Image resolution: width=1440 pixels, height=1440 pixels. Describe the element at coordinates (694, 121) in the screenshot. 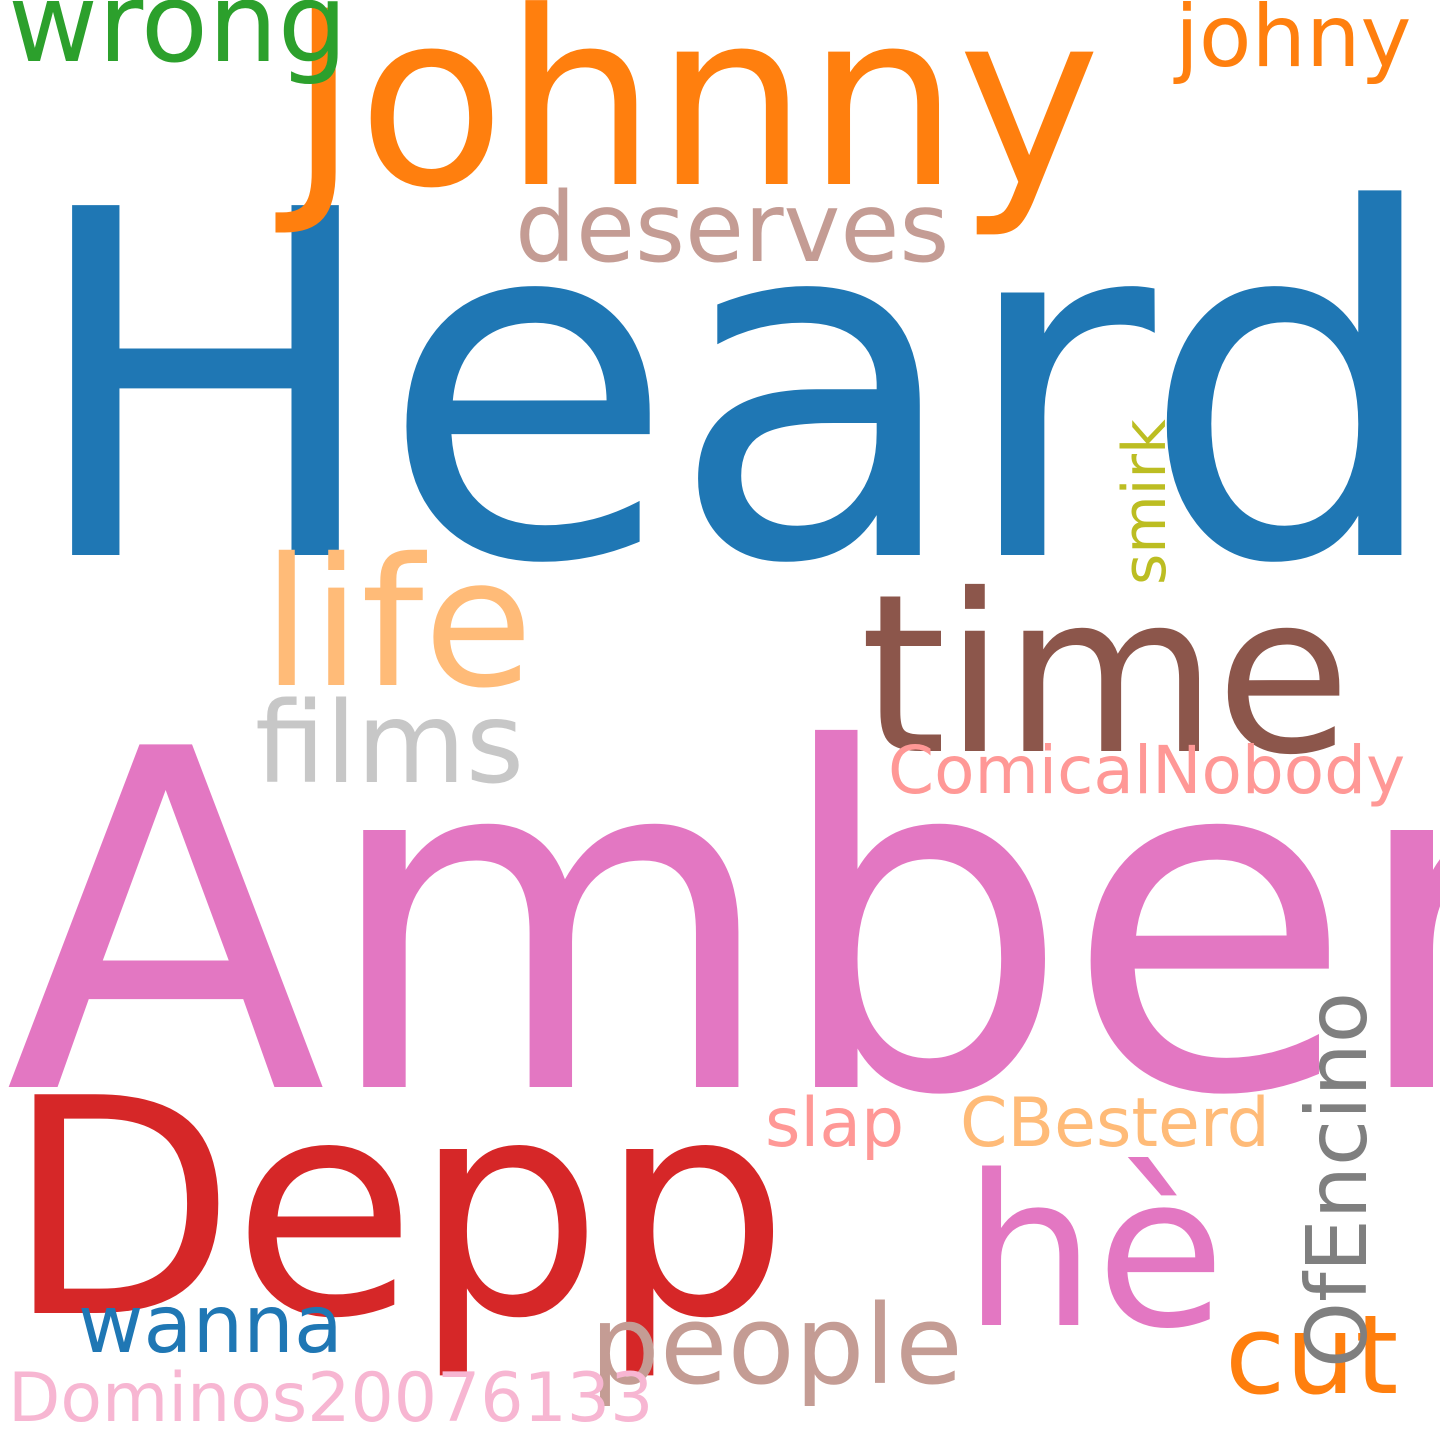

I see `word-johnny: Johnny` at that location.